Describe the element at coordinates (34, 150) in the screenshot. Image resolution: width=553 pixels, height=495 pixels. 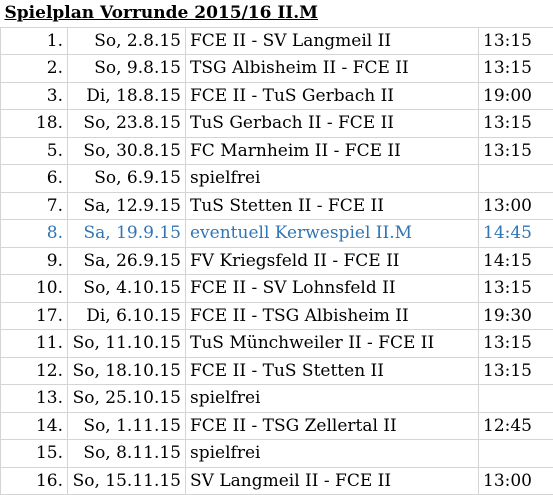
I see `match-number: 5.` at that location.